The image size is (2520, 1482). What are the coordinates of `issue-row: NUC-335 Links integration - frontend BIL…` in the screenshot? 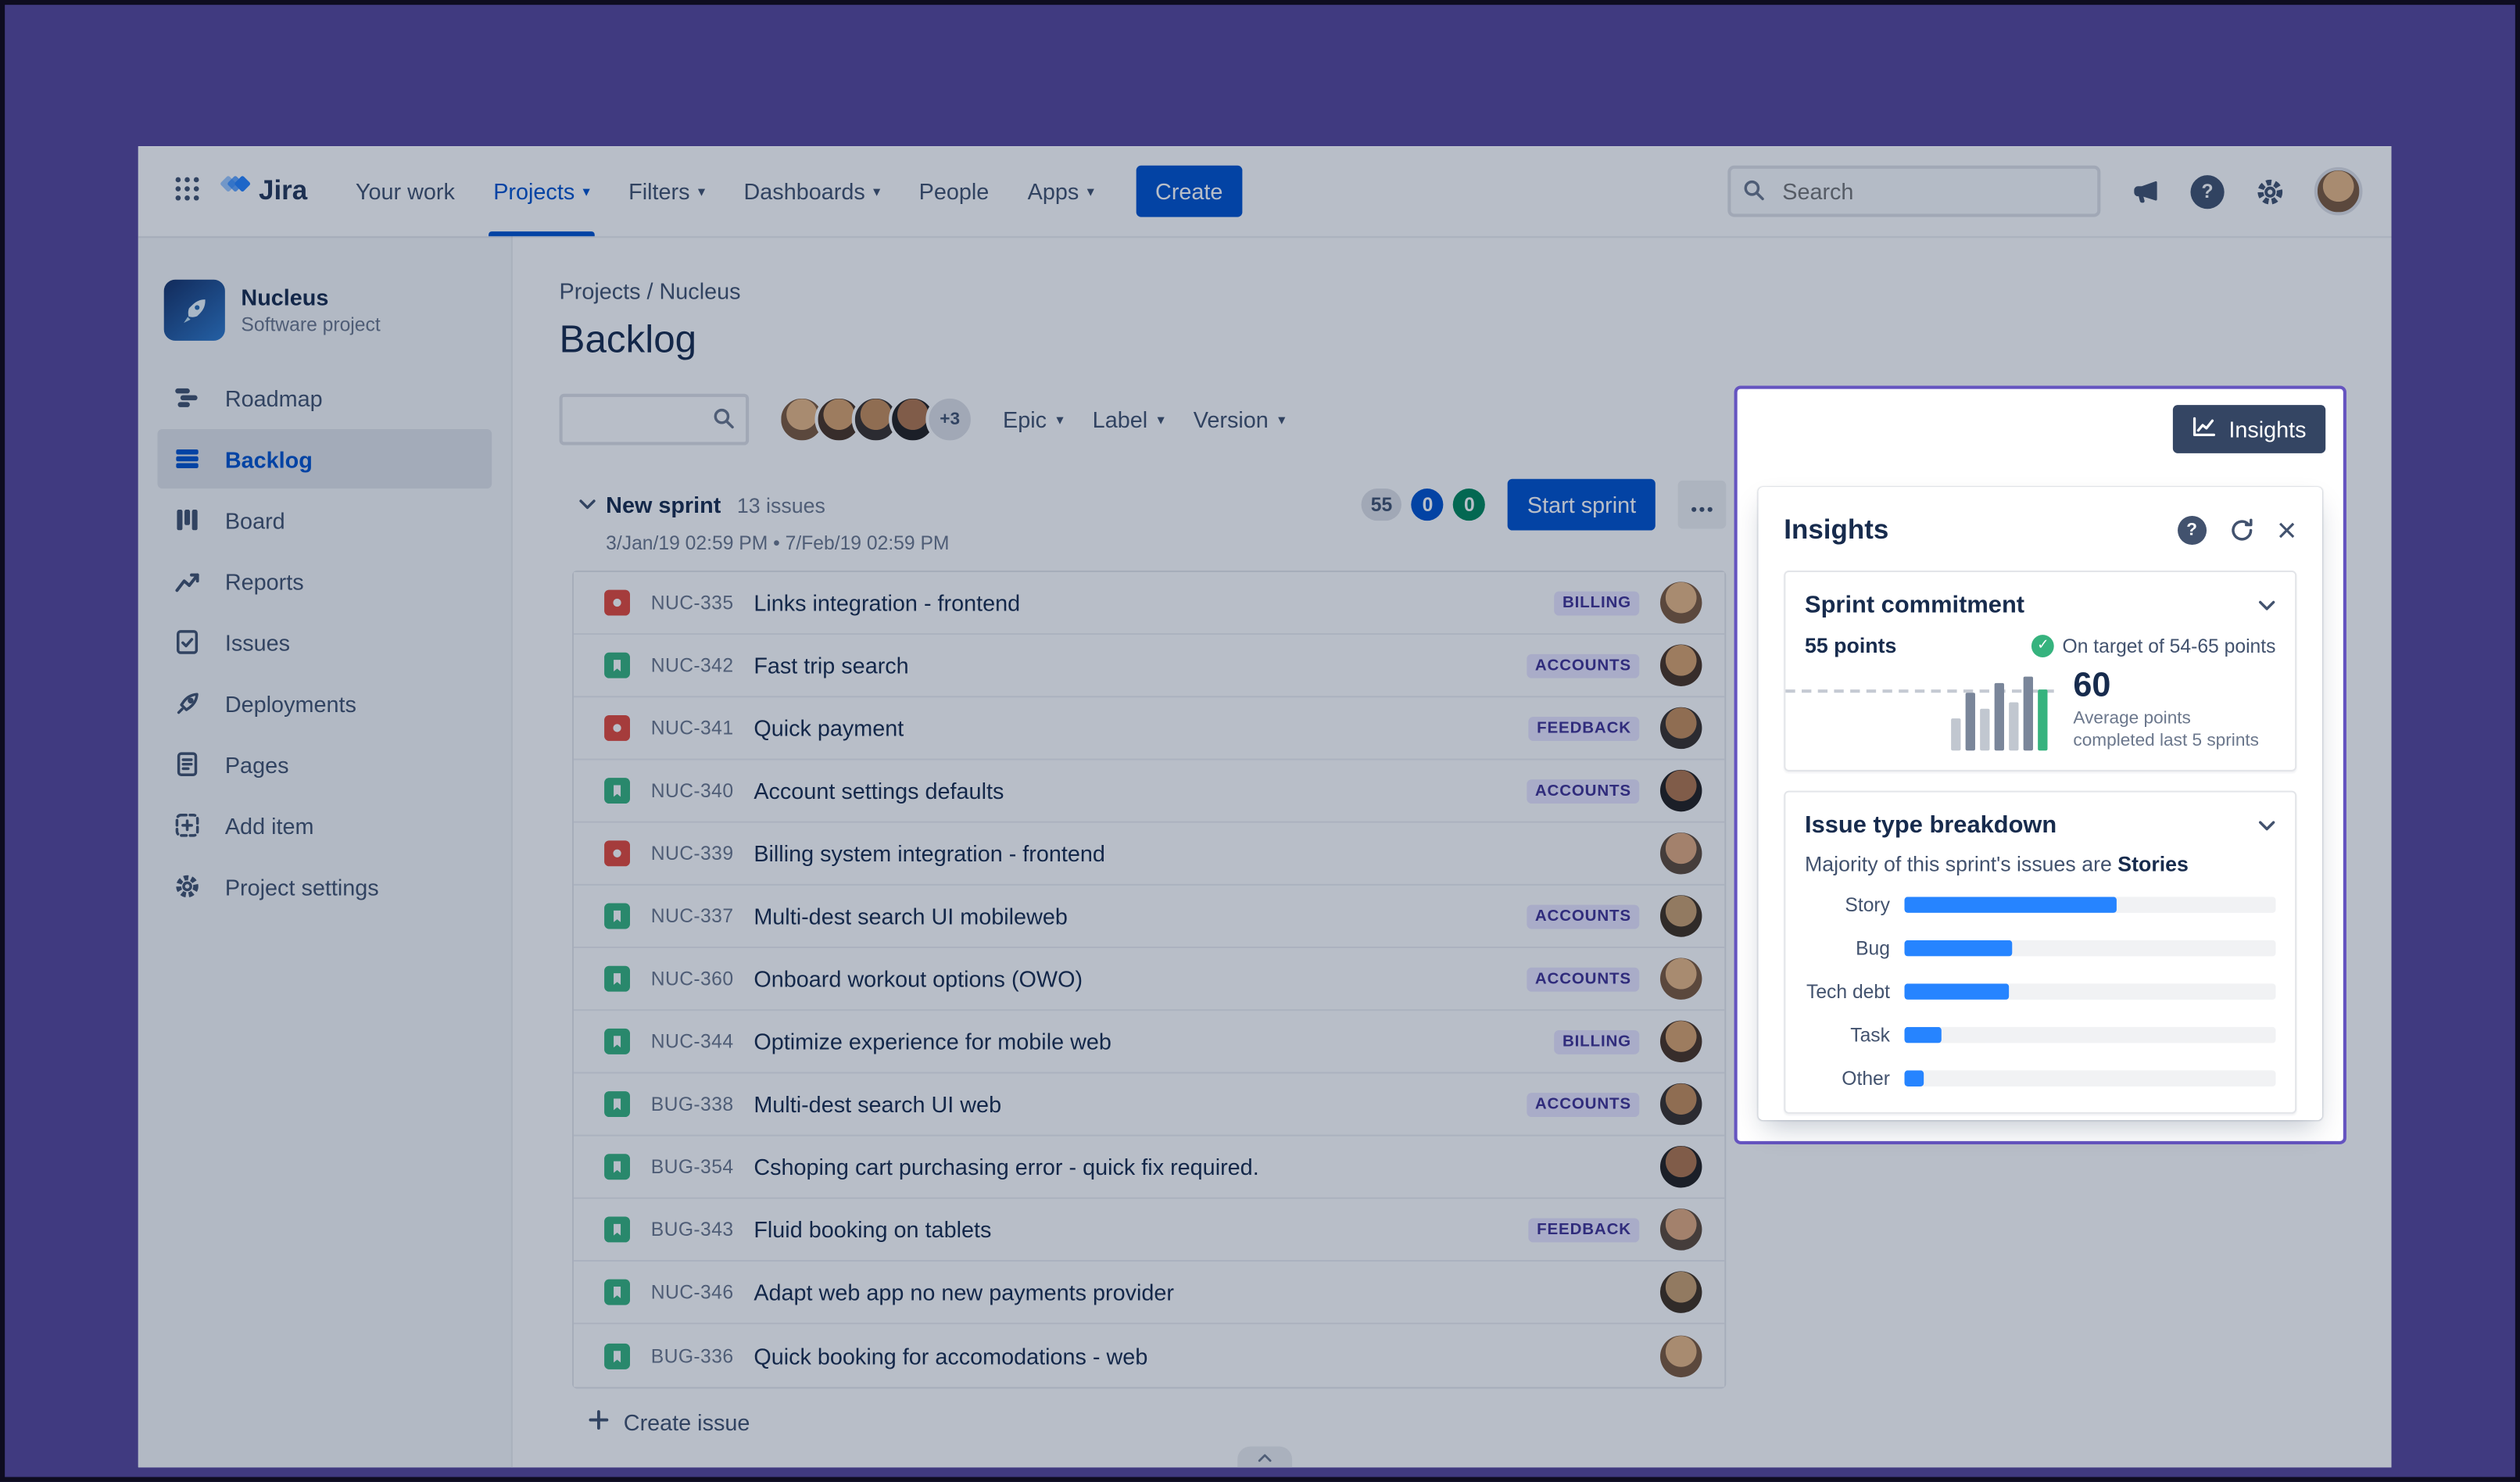 It's located at (1149, 603).